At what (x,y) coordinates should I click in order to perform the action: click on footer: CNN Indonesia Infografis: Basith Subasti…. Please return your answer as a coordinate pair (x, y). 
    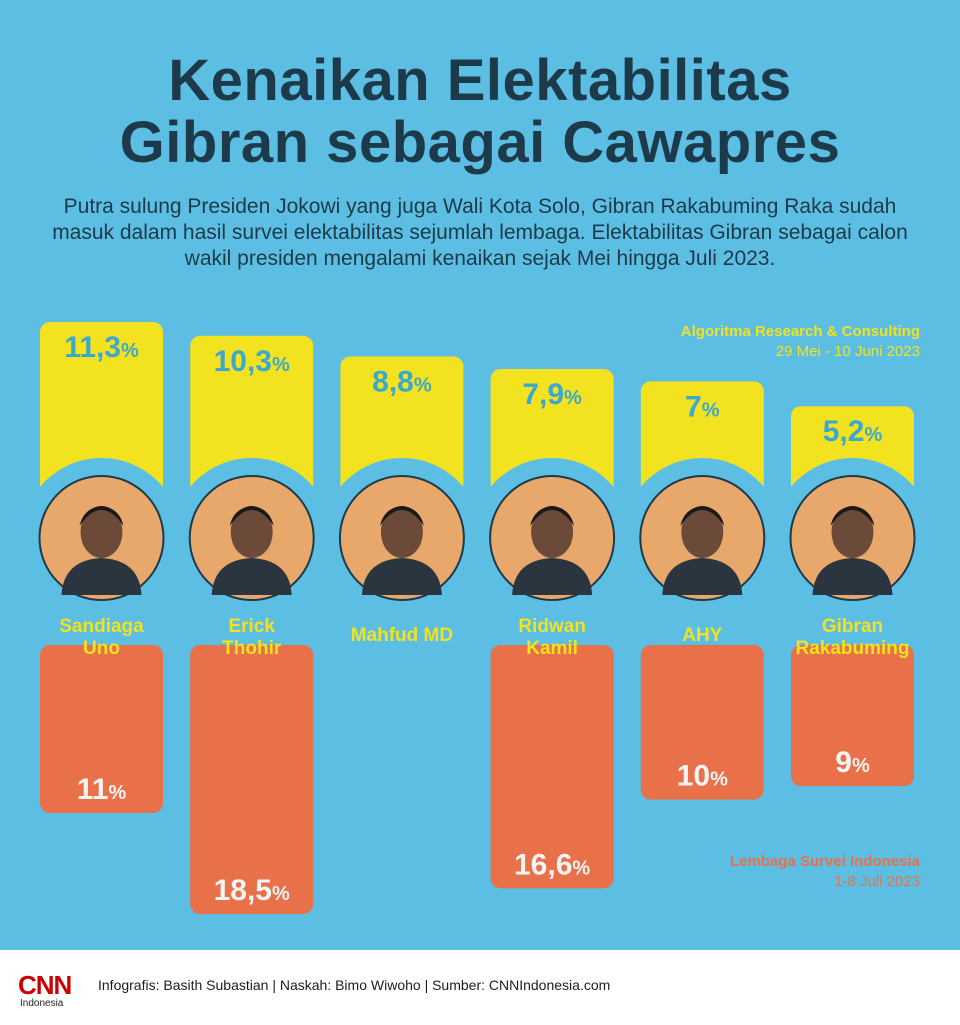
    Looking at the image, I should click on (480, 987).